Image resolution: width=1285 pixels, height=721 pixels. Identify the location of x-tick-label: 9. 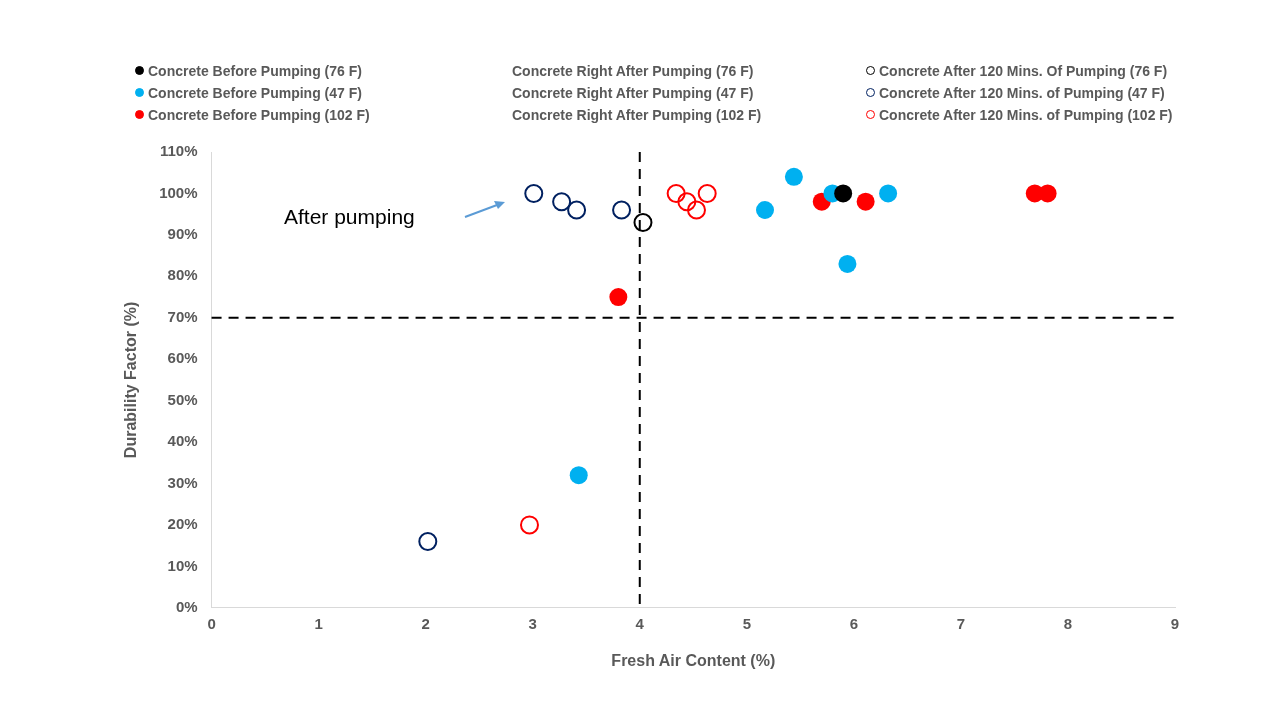
(1175, 623).